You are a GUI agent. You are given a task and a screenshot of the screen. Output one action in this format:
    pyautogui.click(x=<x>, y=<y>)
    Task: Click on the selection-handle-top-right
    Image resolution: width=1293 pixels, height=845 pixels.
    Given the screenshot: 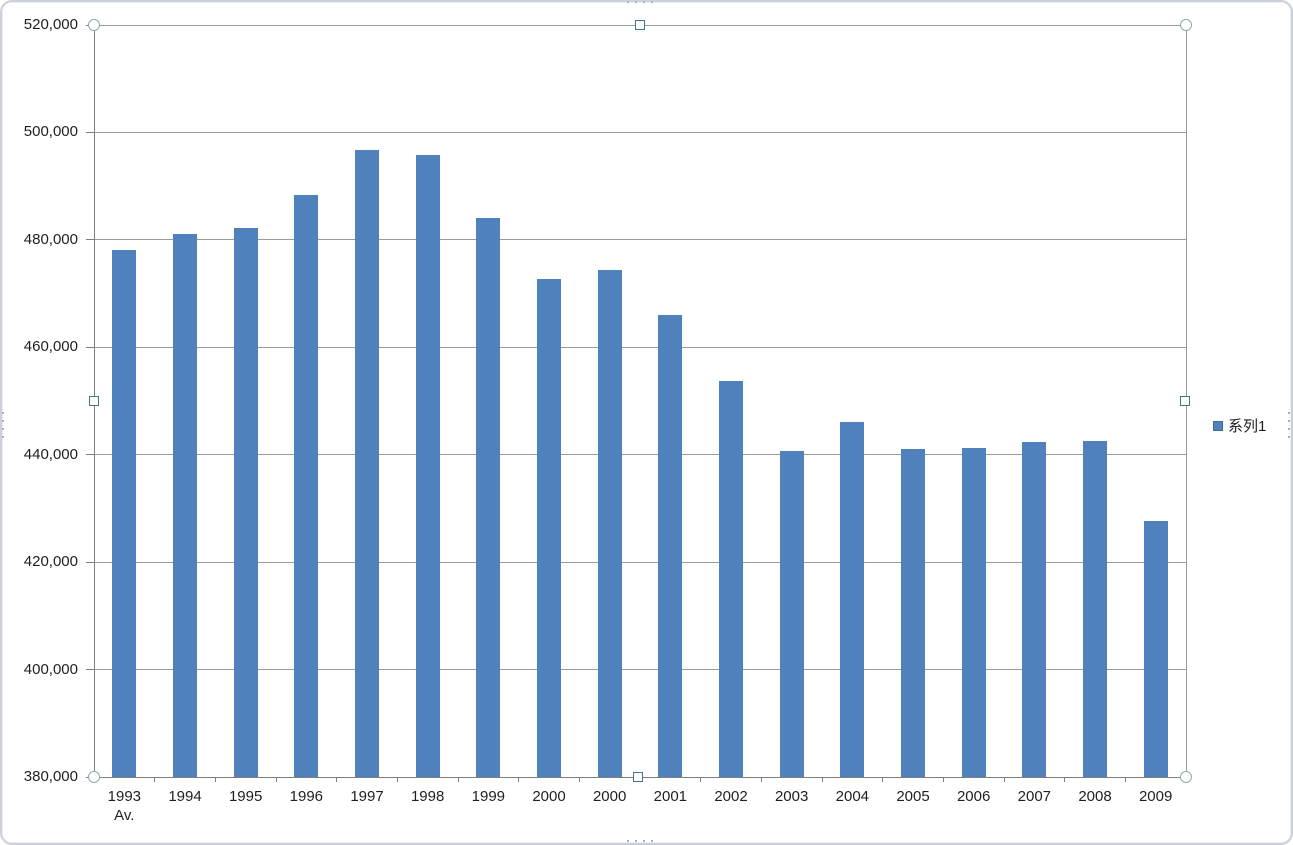 What is the action you would take?
    pyautogui.click(x=1186, y=25)
    